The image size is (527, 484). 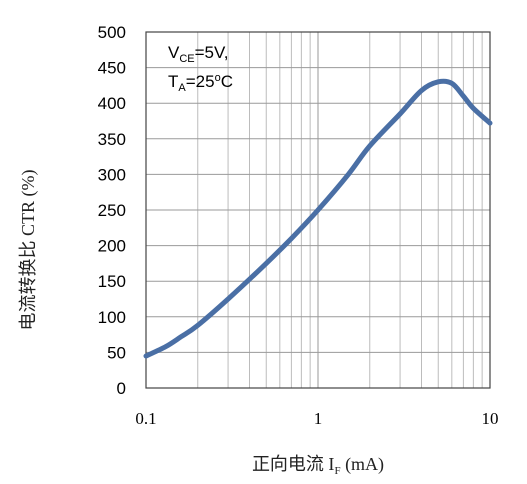 What do you see at coordinates (198, 54) in the screenshot?
I see `annotation-vce: VCE=5V,` at bounding box center [198, 54].